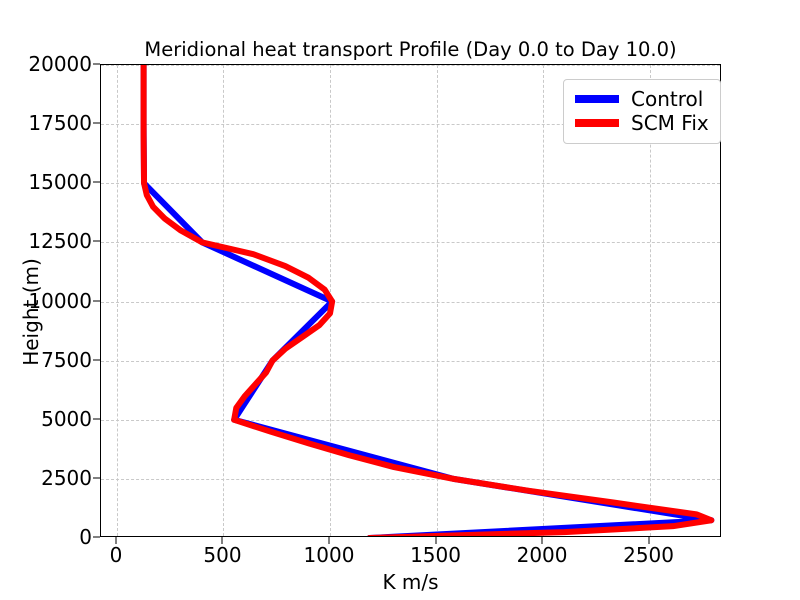 The width and height of the screenshot is (800, 600). I want to click on y-tick-label-7: 17500, so click(60, 123).